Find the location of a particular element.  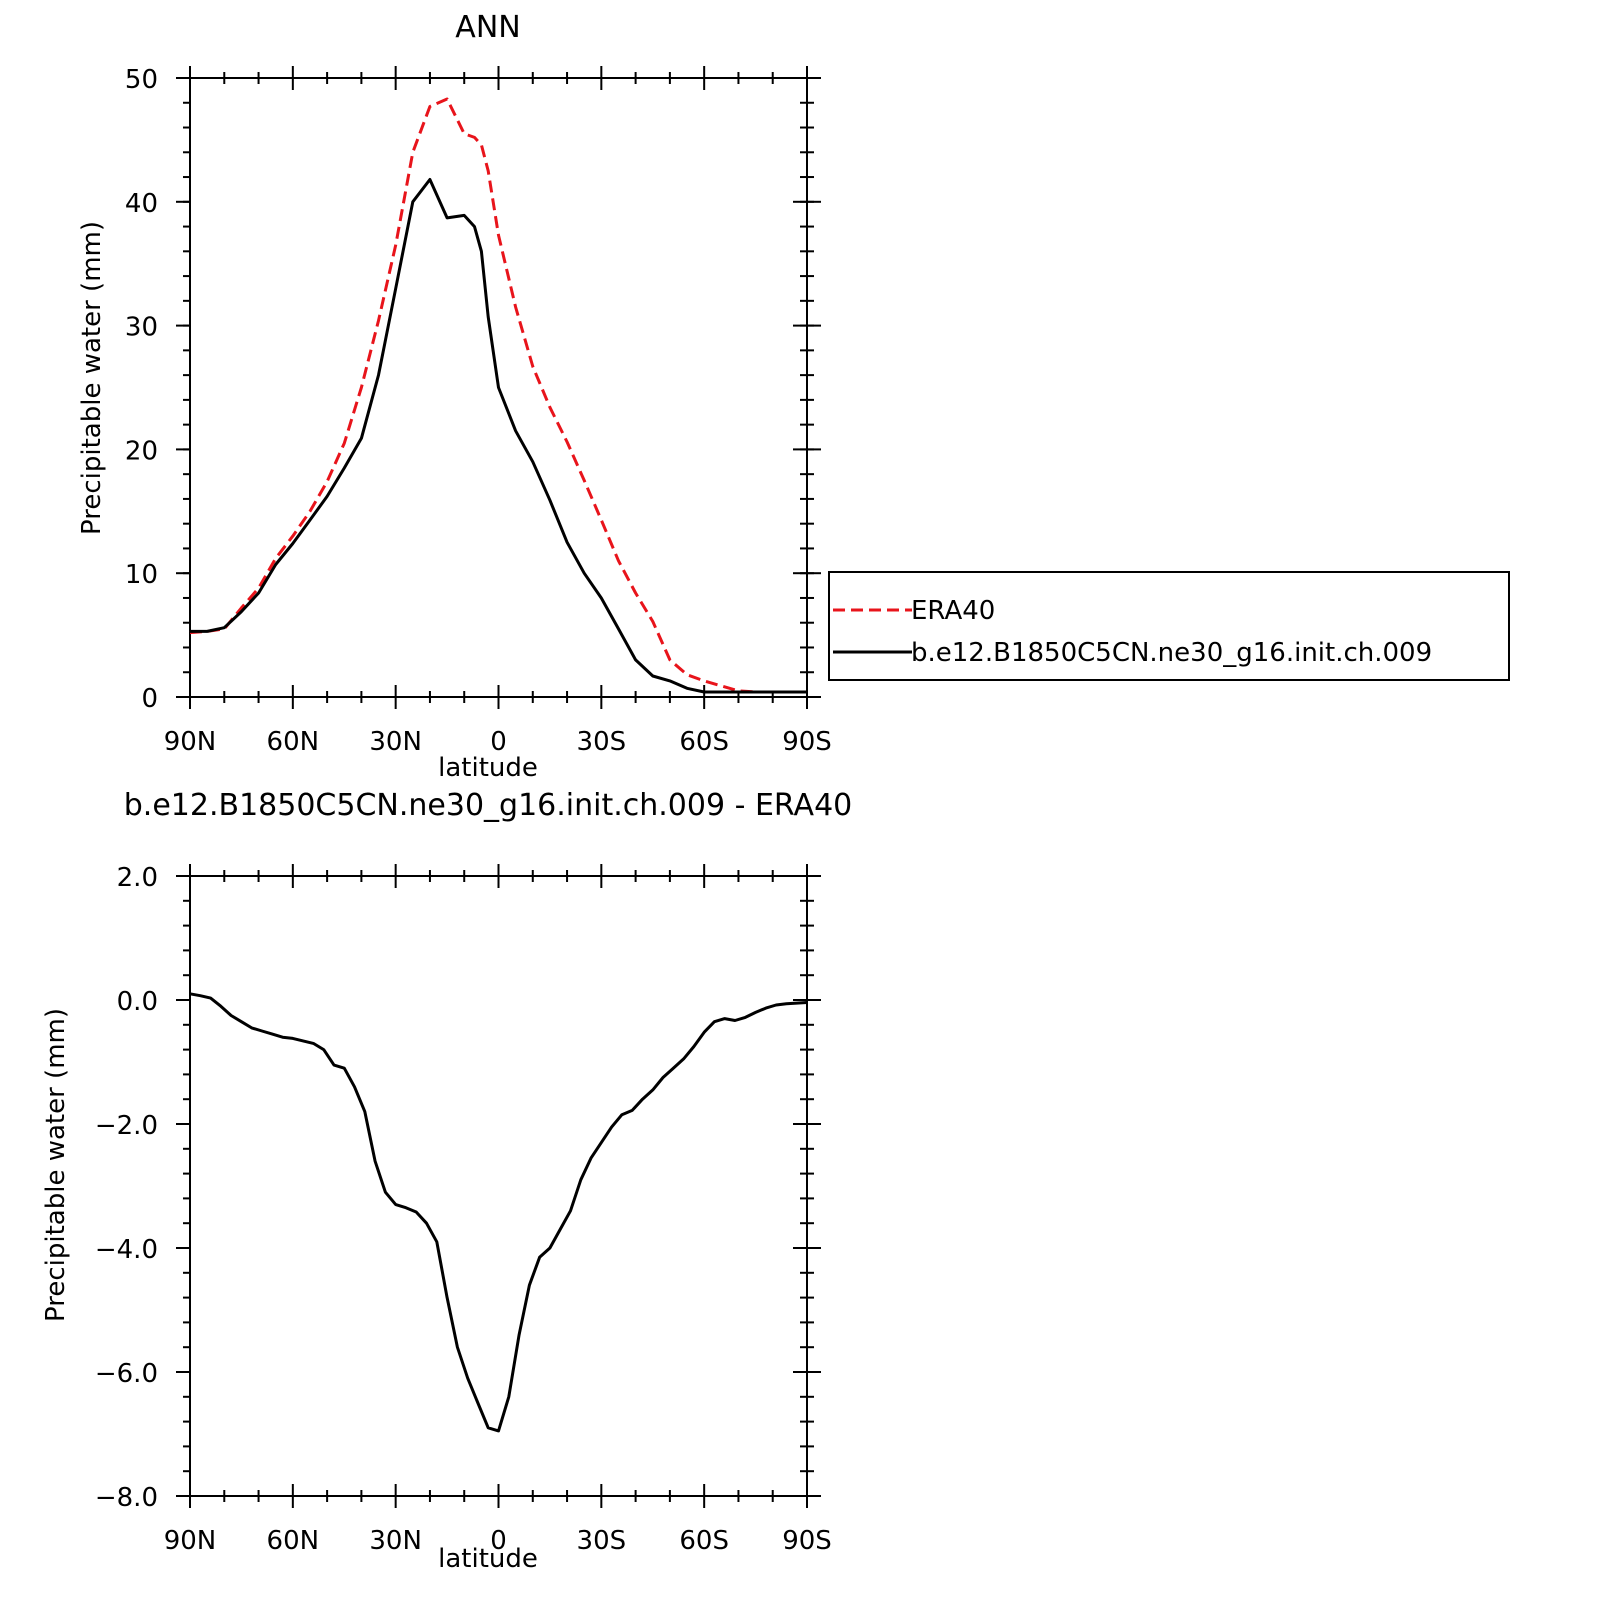

y-tick-label: −2.0 is located at coordinates (126, 1126).